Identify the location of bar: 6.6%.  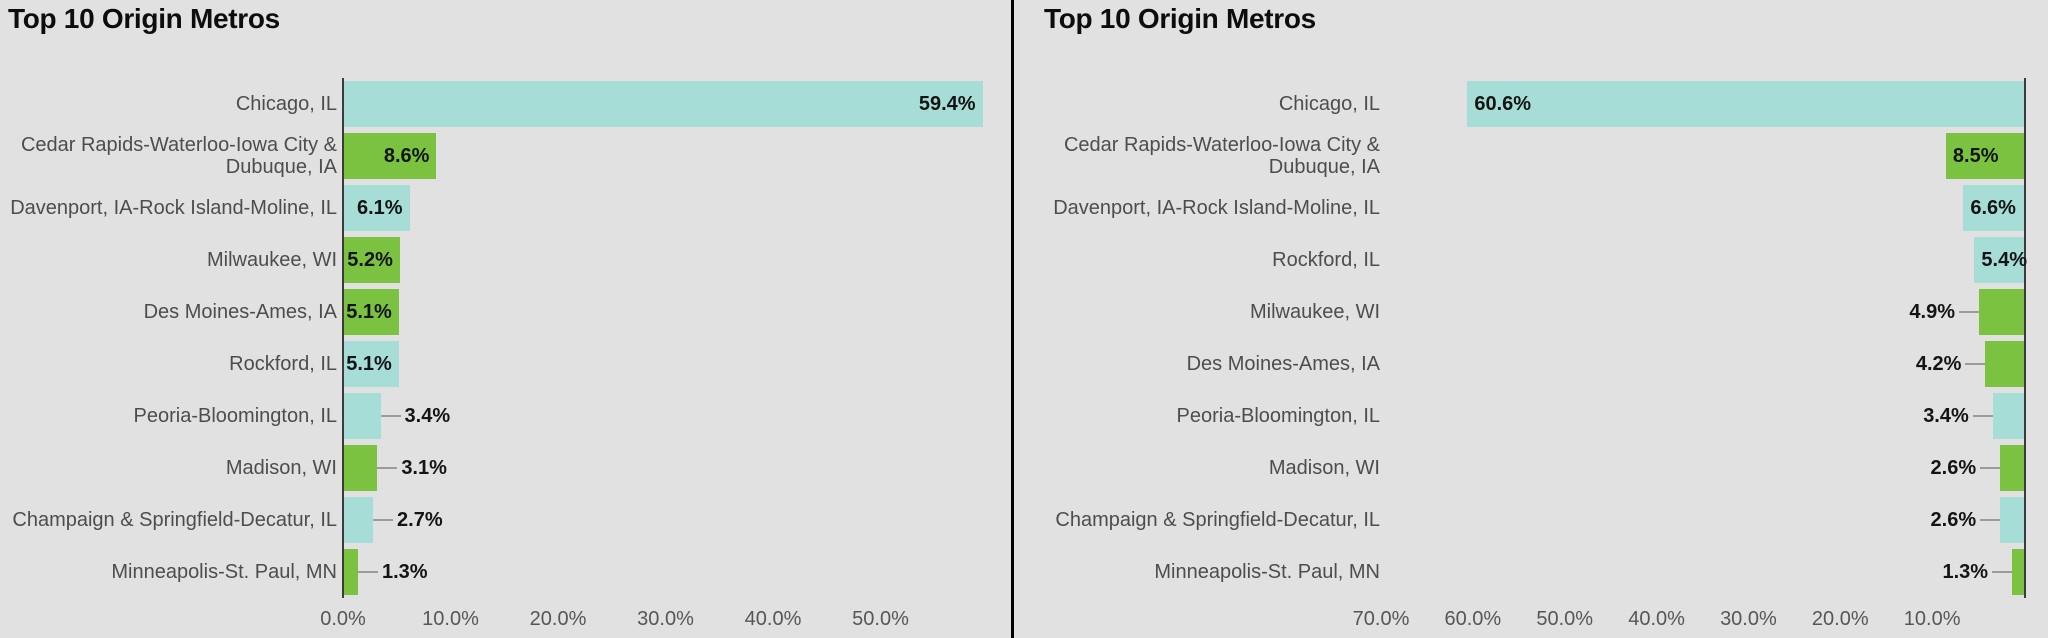
(1993, 208).